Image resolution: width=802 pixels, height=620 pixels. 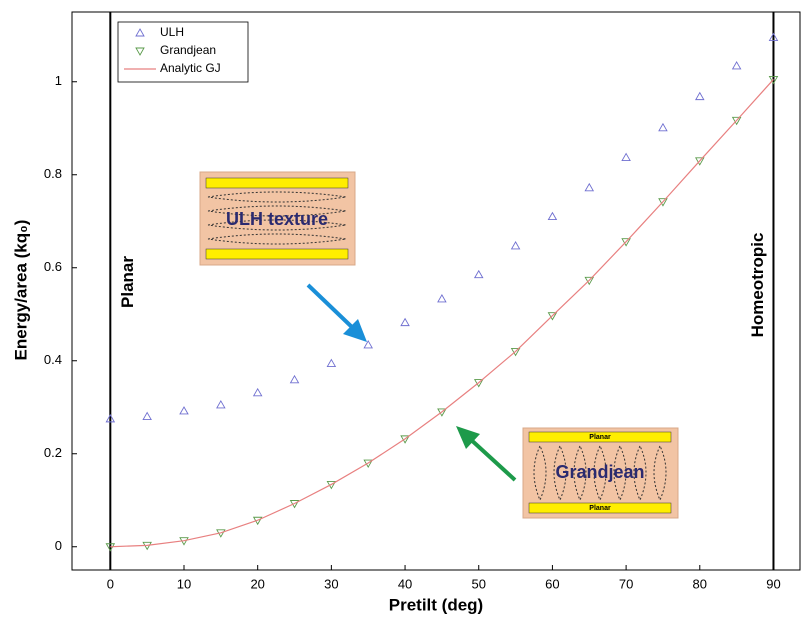 I want to click on annotation: Homeotropic, so click(x=757, y=285).